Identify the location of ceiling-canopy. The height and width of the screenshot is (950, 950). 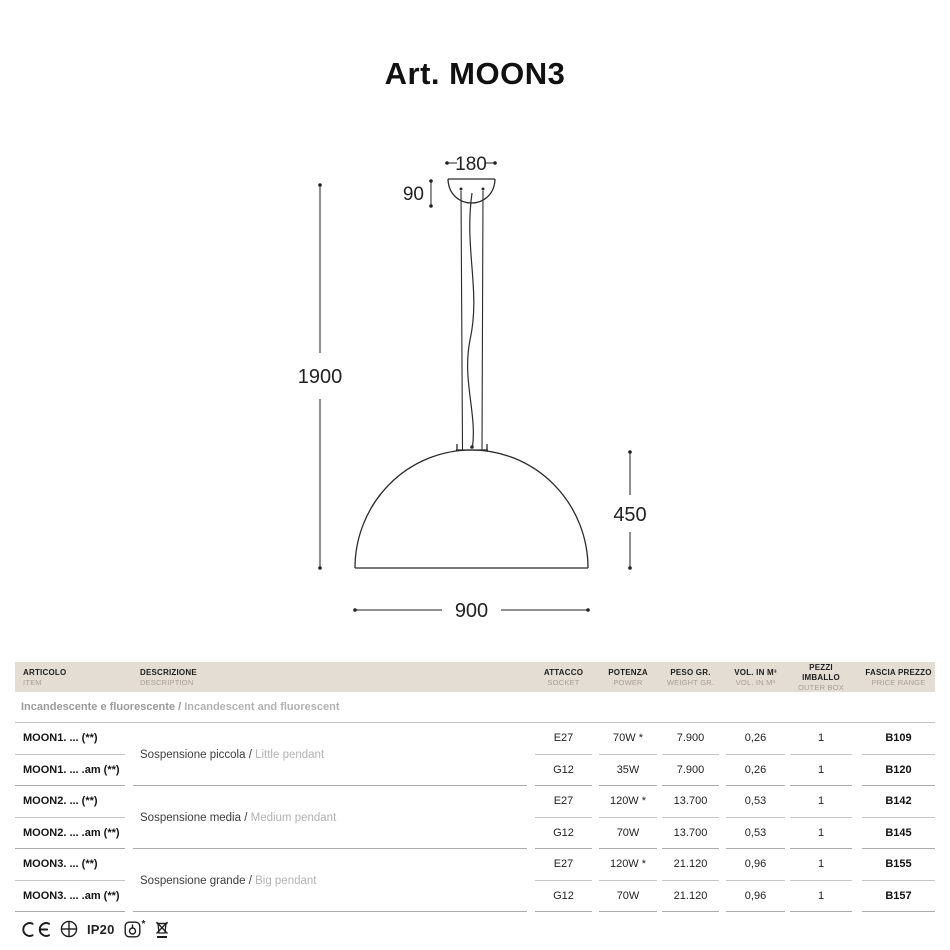
(471, 191).